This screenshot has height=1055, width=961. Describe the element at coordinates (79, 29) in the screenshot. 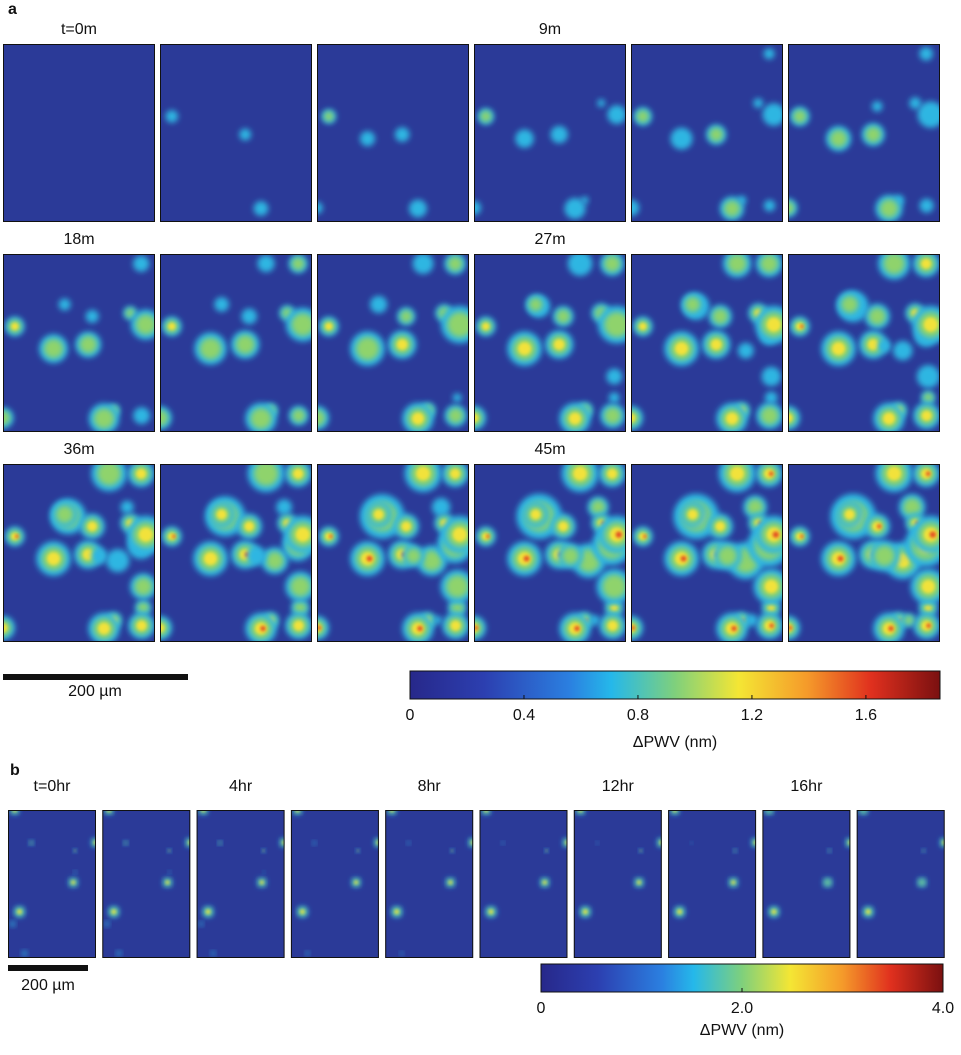

I see `time-label: t=0m` at that location.